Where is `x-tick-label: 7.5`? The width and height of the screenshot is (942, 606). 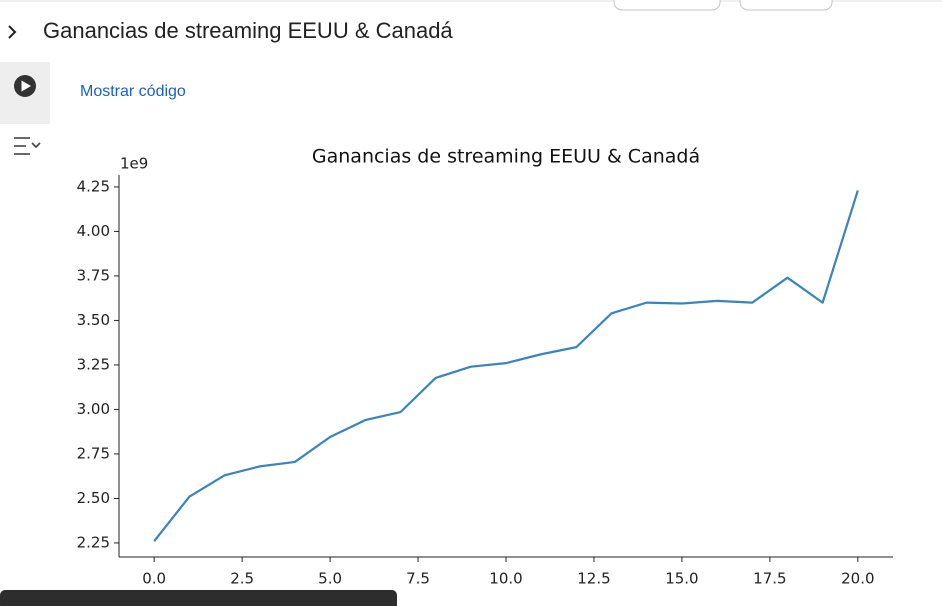 x-tick-label: 7.5 is located at coordinates (418, 579).